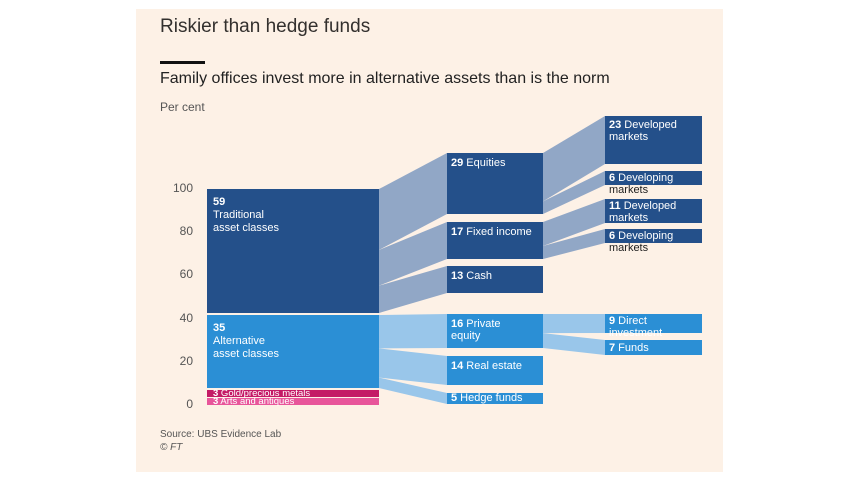 Image resolution: width=861 pixels, height=483 pixels. Describe the element at coordinates (497, 232) in the screenshot. I see `node-label-text: Fixed income` at that location.